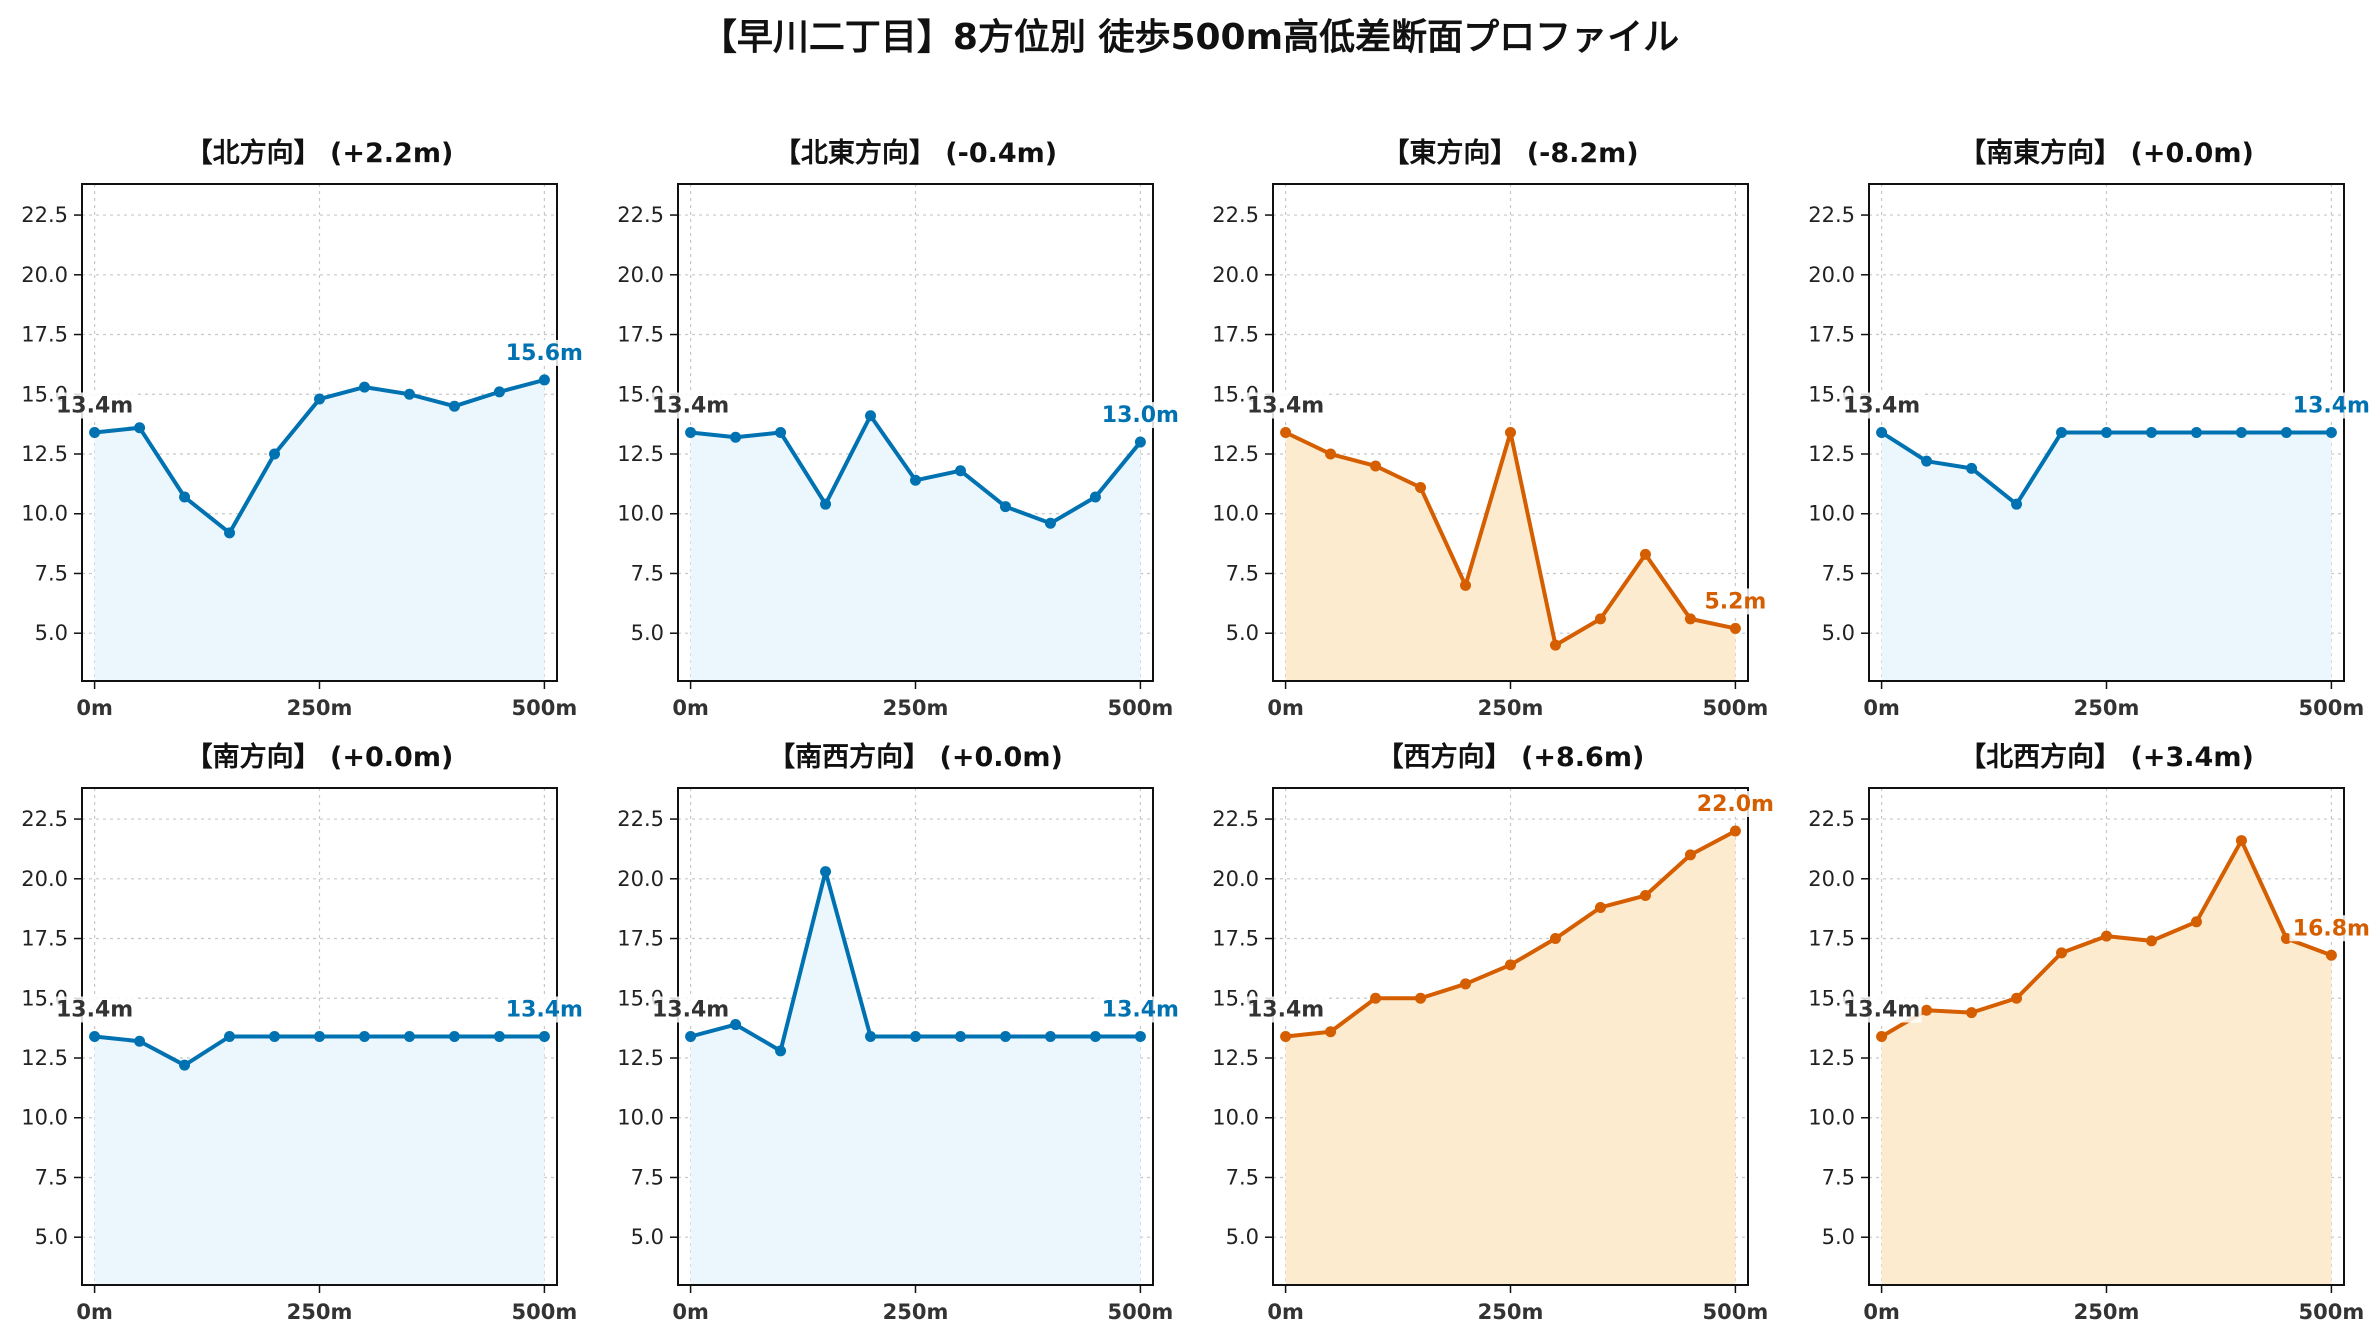 Image resolution: width=2380 pixels, height=1340 pixels. I want to click on panel-title: 【北方向】 (+2.2m), so click(320, 153).